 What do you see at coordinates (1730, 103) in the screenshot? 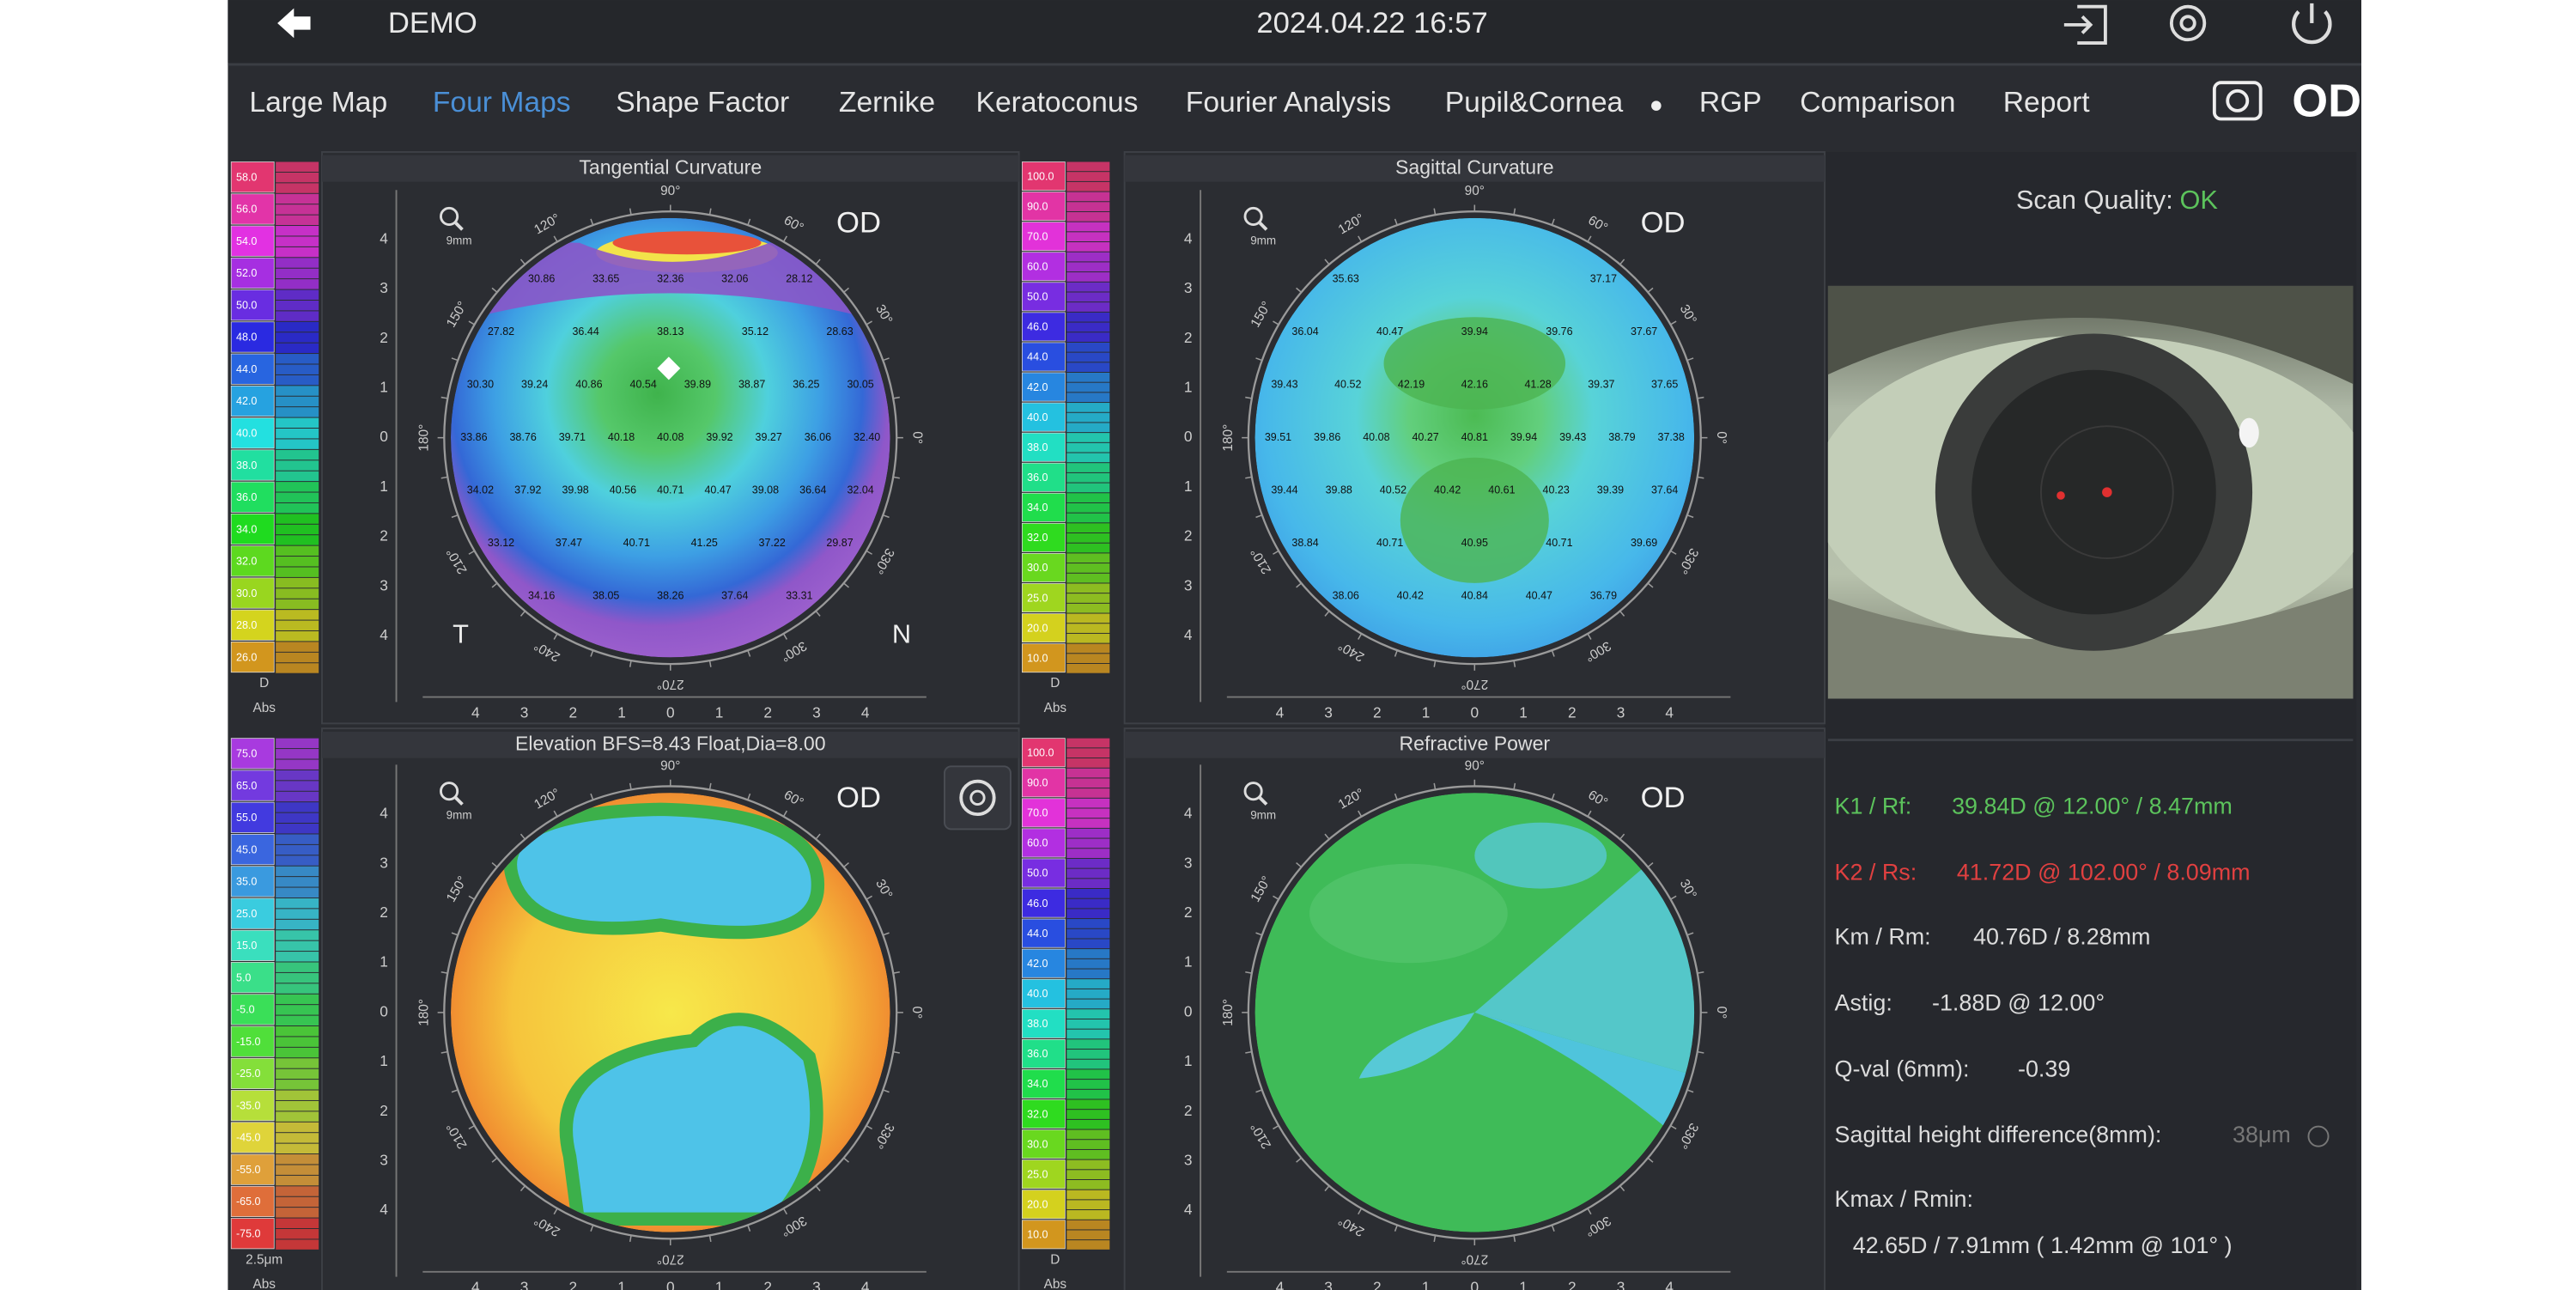
I see `tab: RGP` at bounding box center [1730, 103].